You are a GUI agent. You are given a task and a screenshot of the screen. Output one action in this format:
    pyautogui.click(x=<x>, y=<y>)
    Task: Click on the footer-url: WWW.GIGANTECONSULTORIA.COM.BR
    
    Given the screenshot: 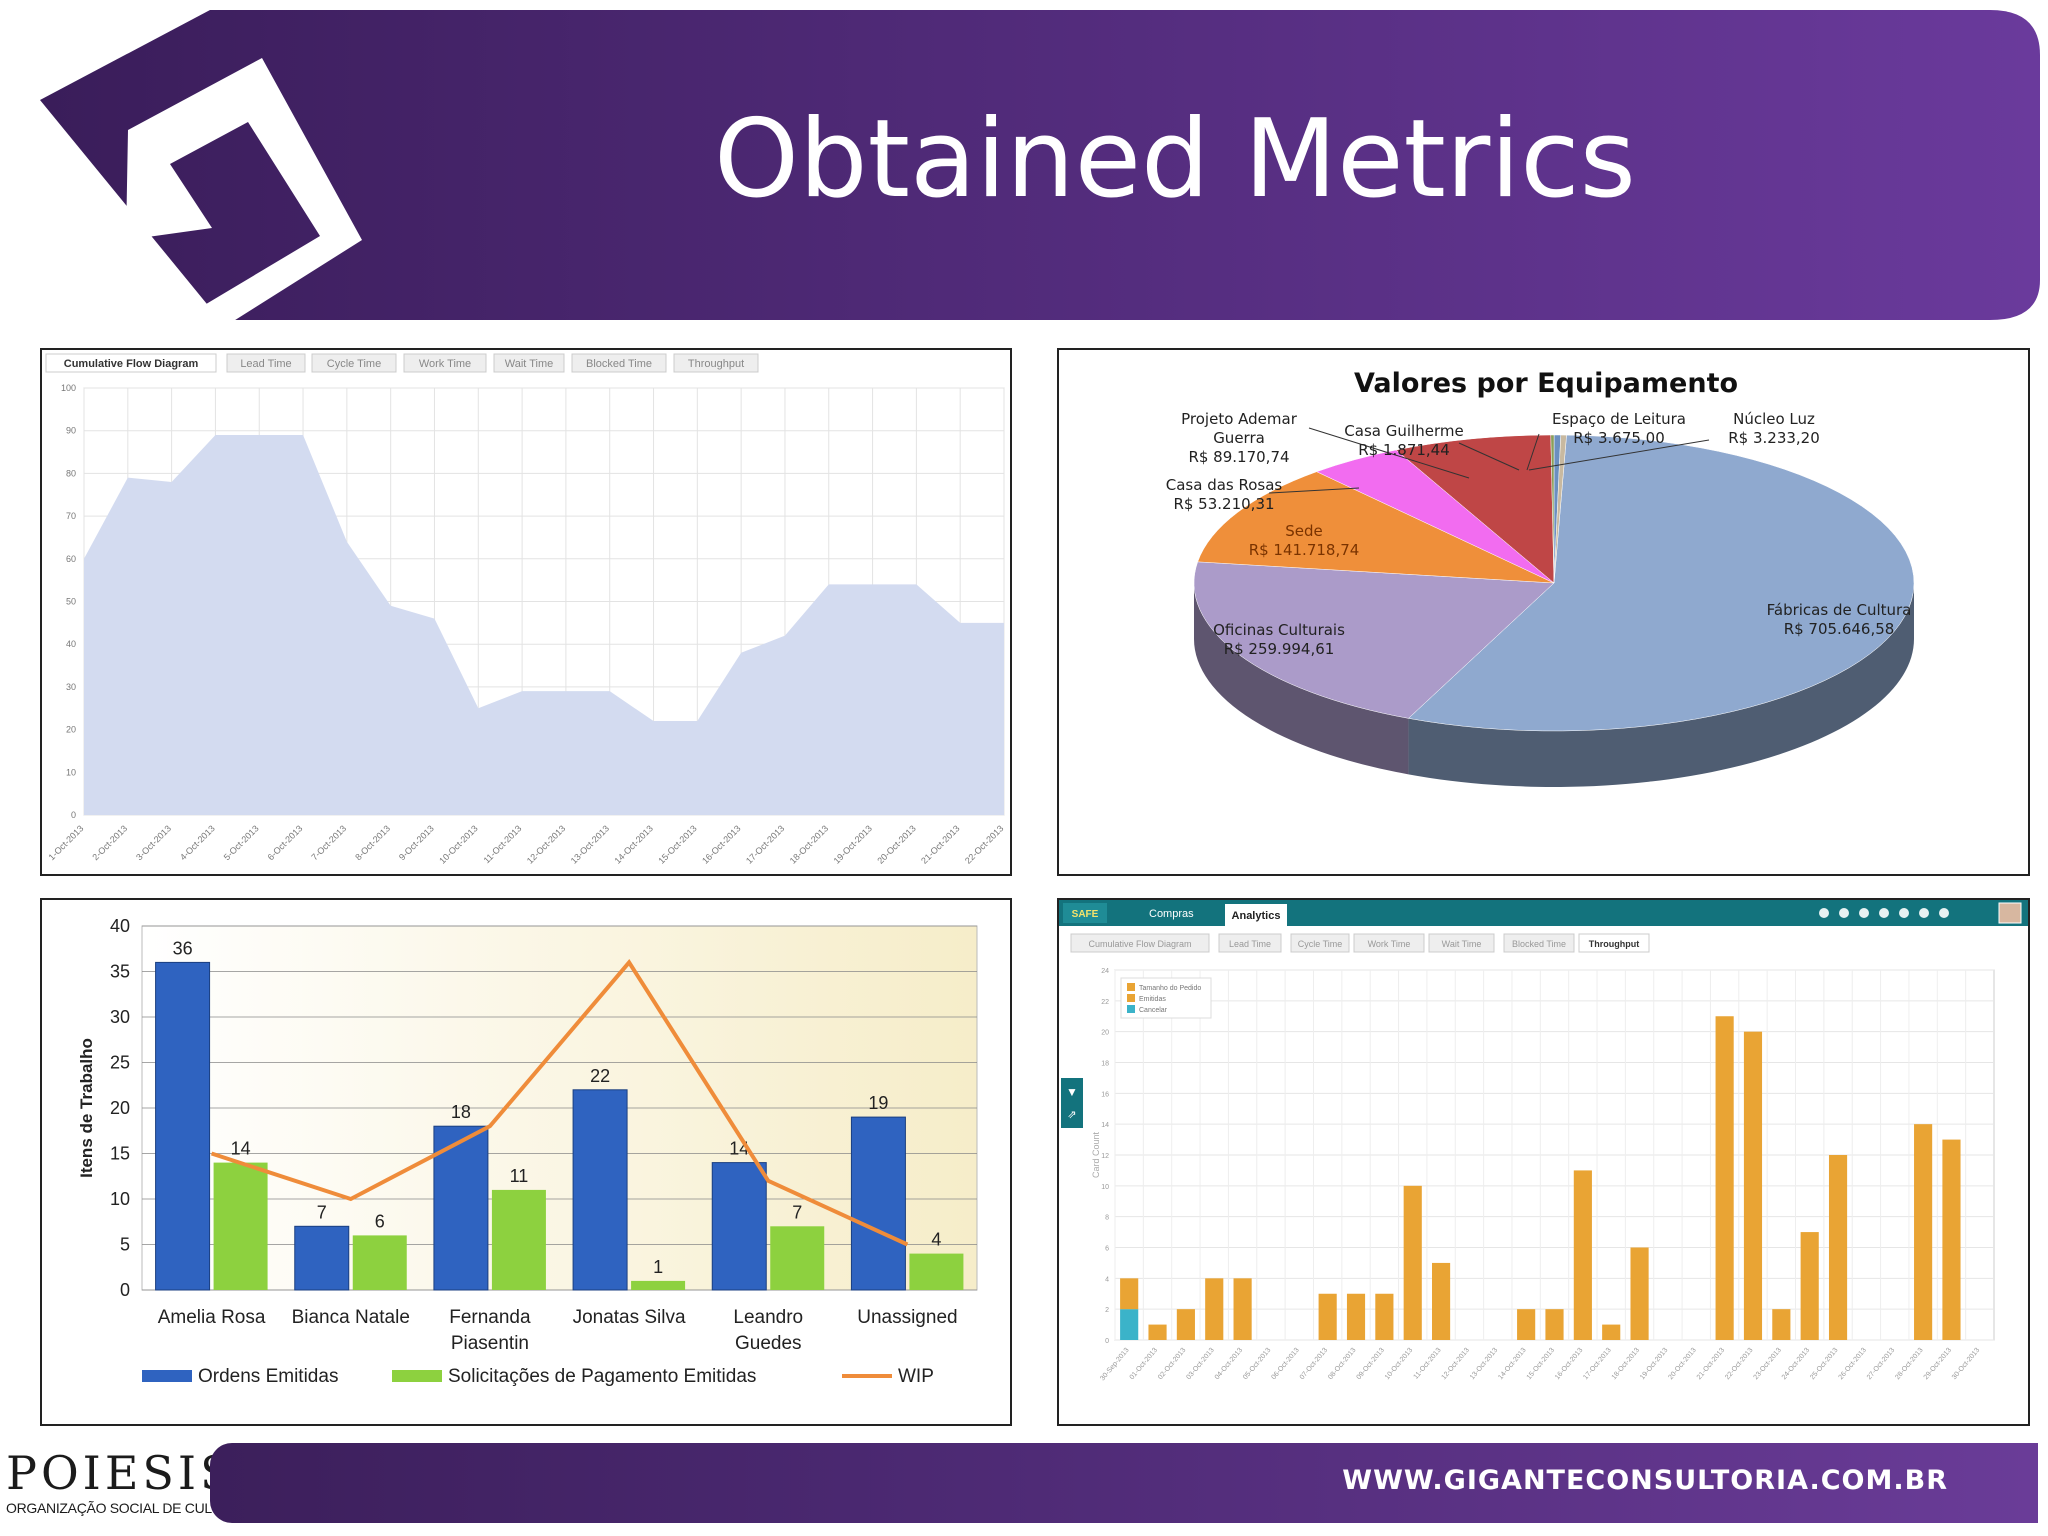 What is the action you would take?
    pyautogui.click(x=1645, y=1480)
    